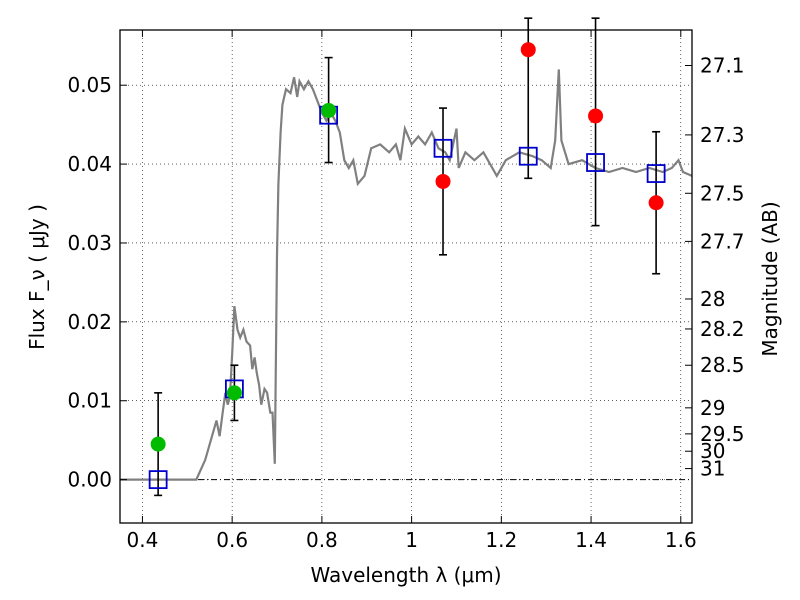 The width and height of the screenshot is (800, 600). Describe the element at coordinates (712, 469) in the screenshot. I see `right-tick-label: 31` at that location.